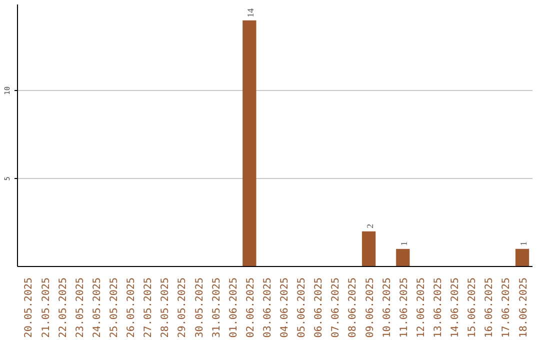 The width and height of the screenshot is (540, 340). What do you see at coordinates (29, 307) in the screenshot?
I see `x-tick-label: 20.05.2025` at bounding box center [29, 307].